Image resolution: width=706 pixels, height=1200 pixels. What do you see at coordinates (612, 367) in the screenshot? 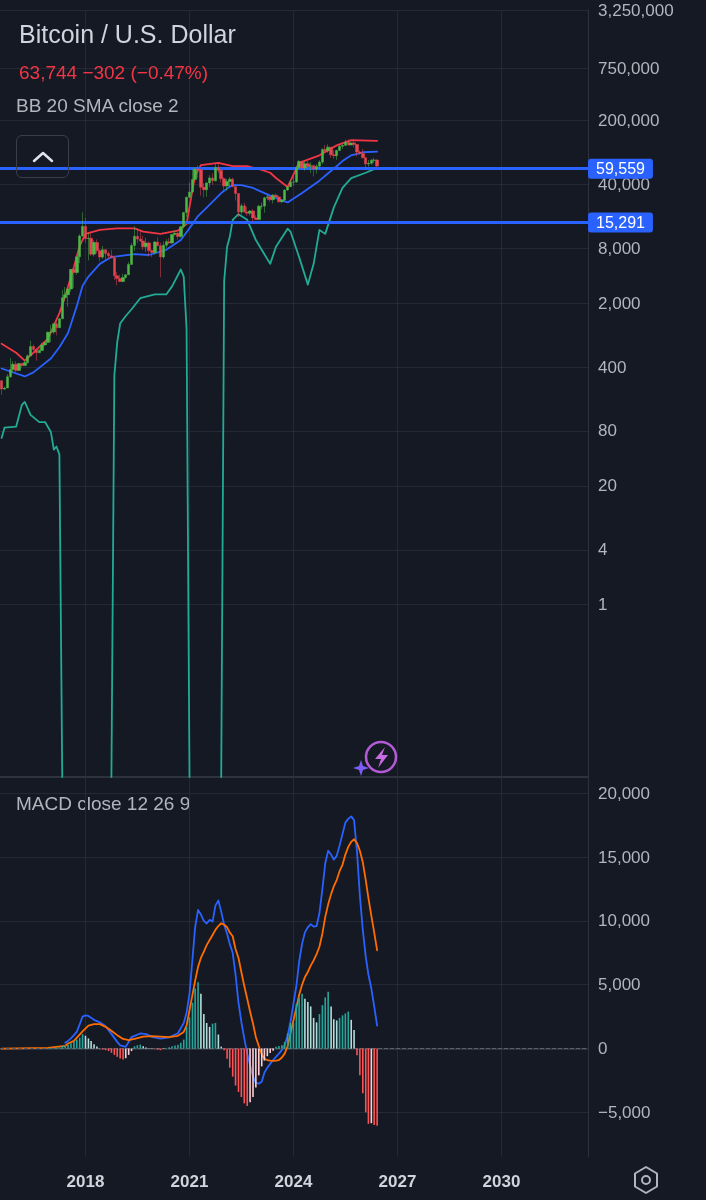
I see `y-tick-label: 400` at bounding box center [612, 367].